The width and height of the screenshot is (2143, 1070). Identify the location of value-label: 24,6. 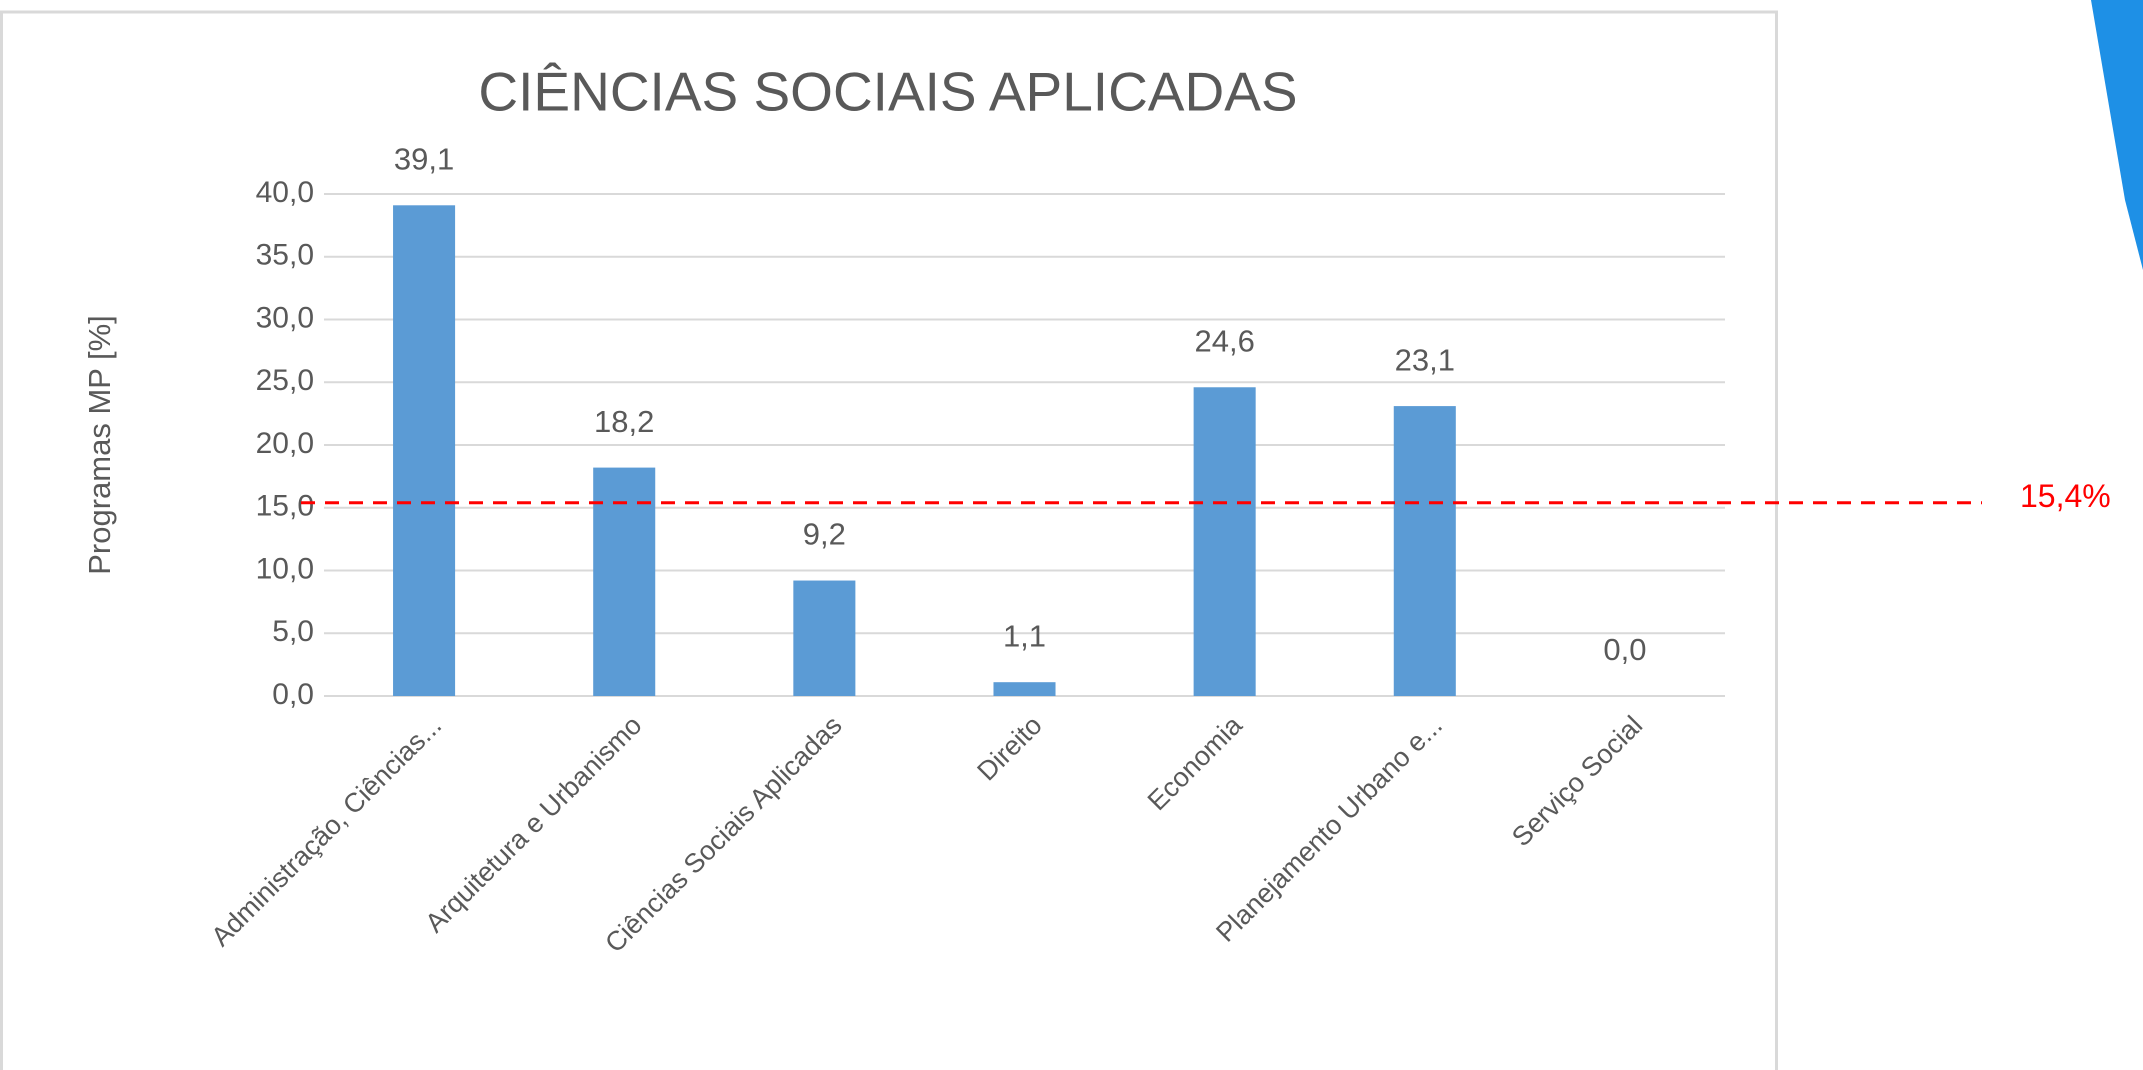
(1224, 340).